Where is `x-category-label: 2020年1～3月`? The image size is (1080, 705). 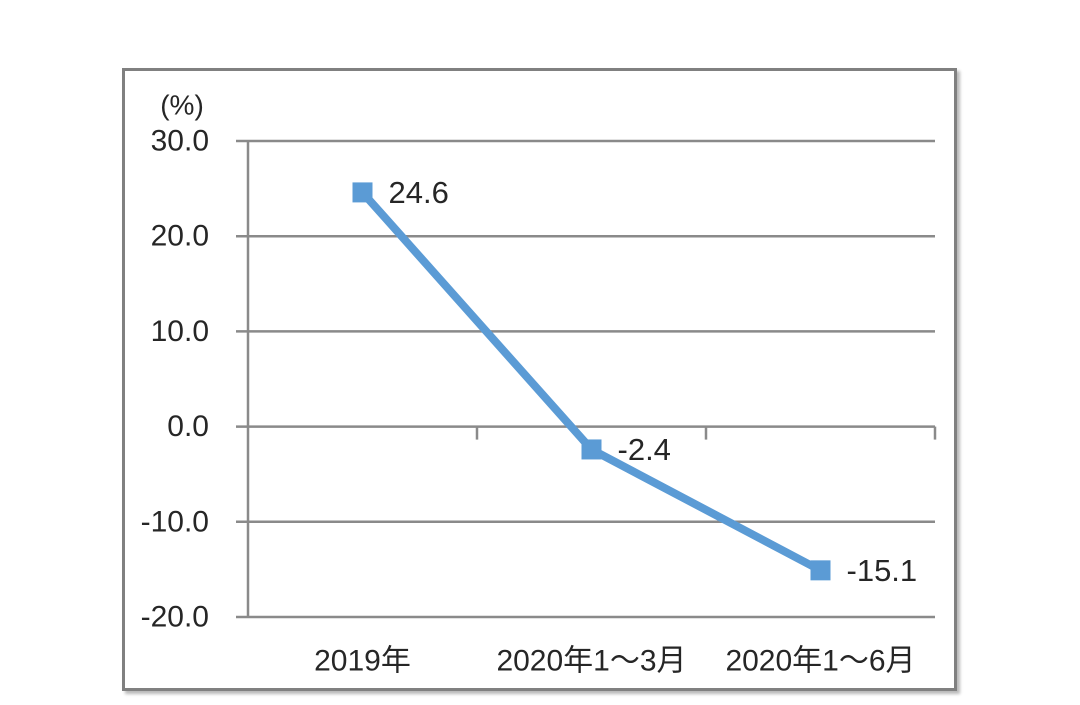 x-category-label: 2020年1～3月 is located at coordinates (591, 661).